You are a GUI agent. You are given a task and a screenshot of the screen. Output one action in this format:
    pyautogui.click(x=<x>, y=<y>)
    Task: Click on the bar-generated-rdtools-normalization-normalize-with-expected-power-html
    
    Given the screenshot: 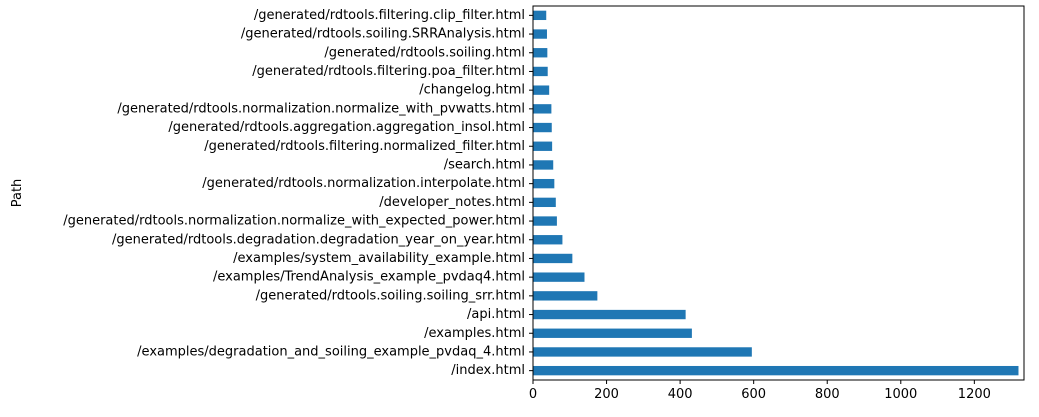 What is the action you would take?
    pyautogui.click(x=545, y=221)
    